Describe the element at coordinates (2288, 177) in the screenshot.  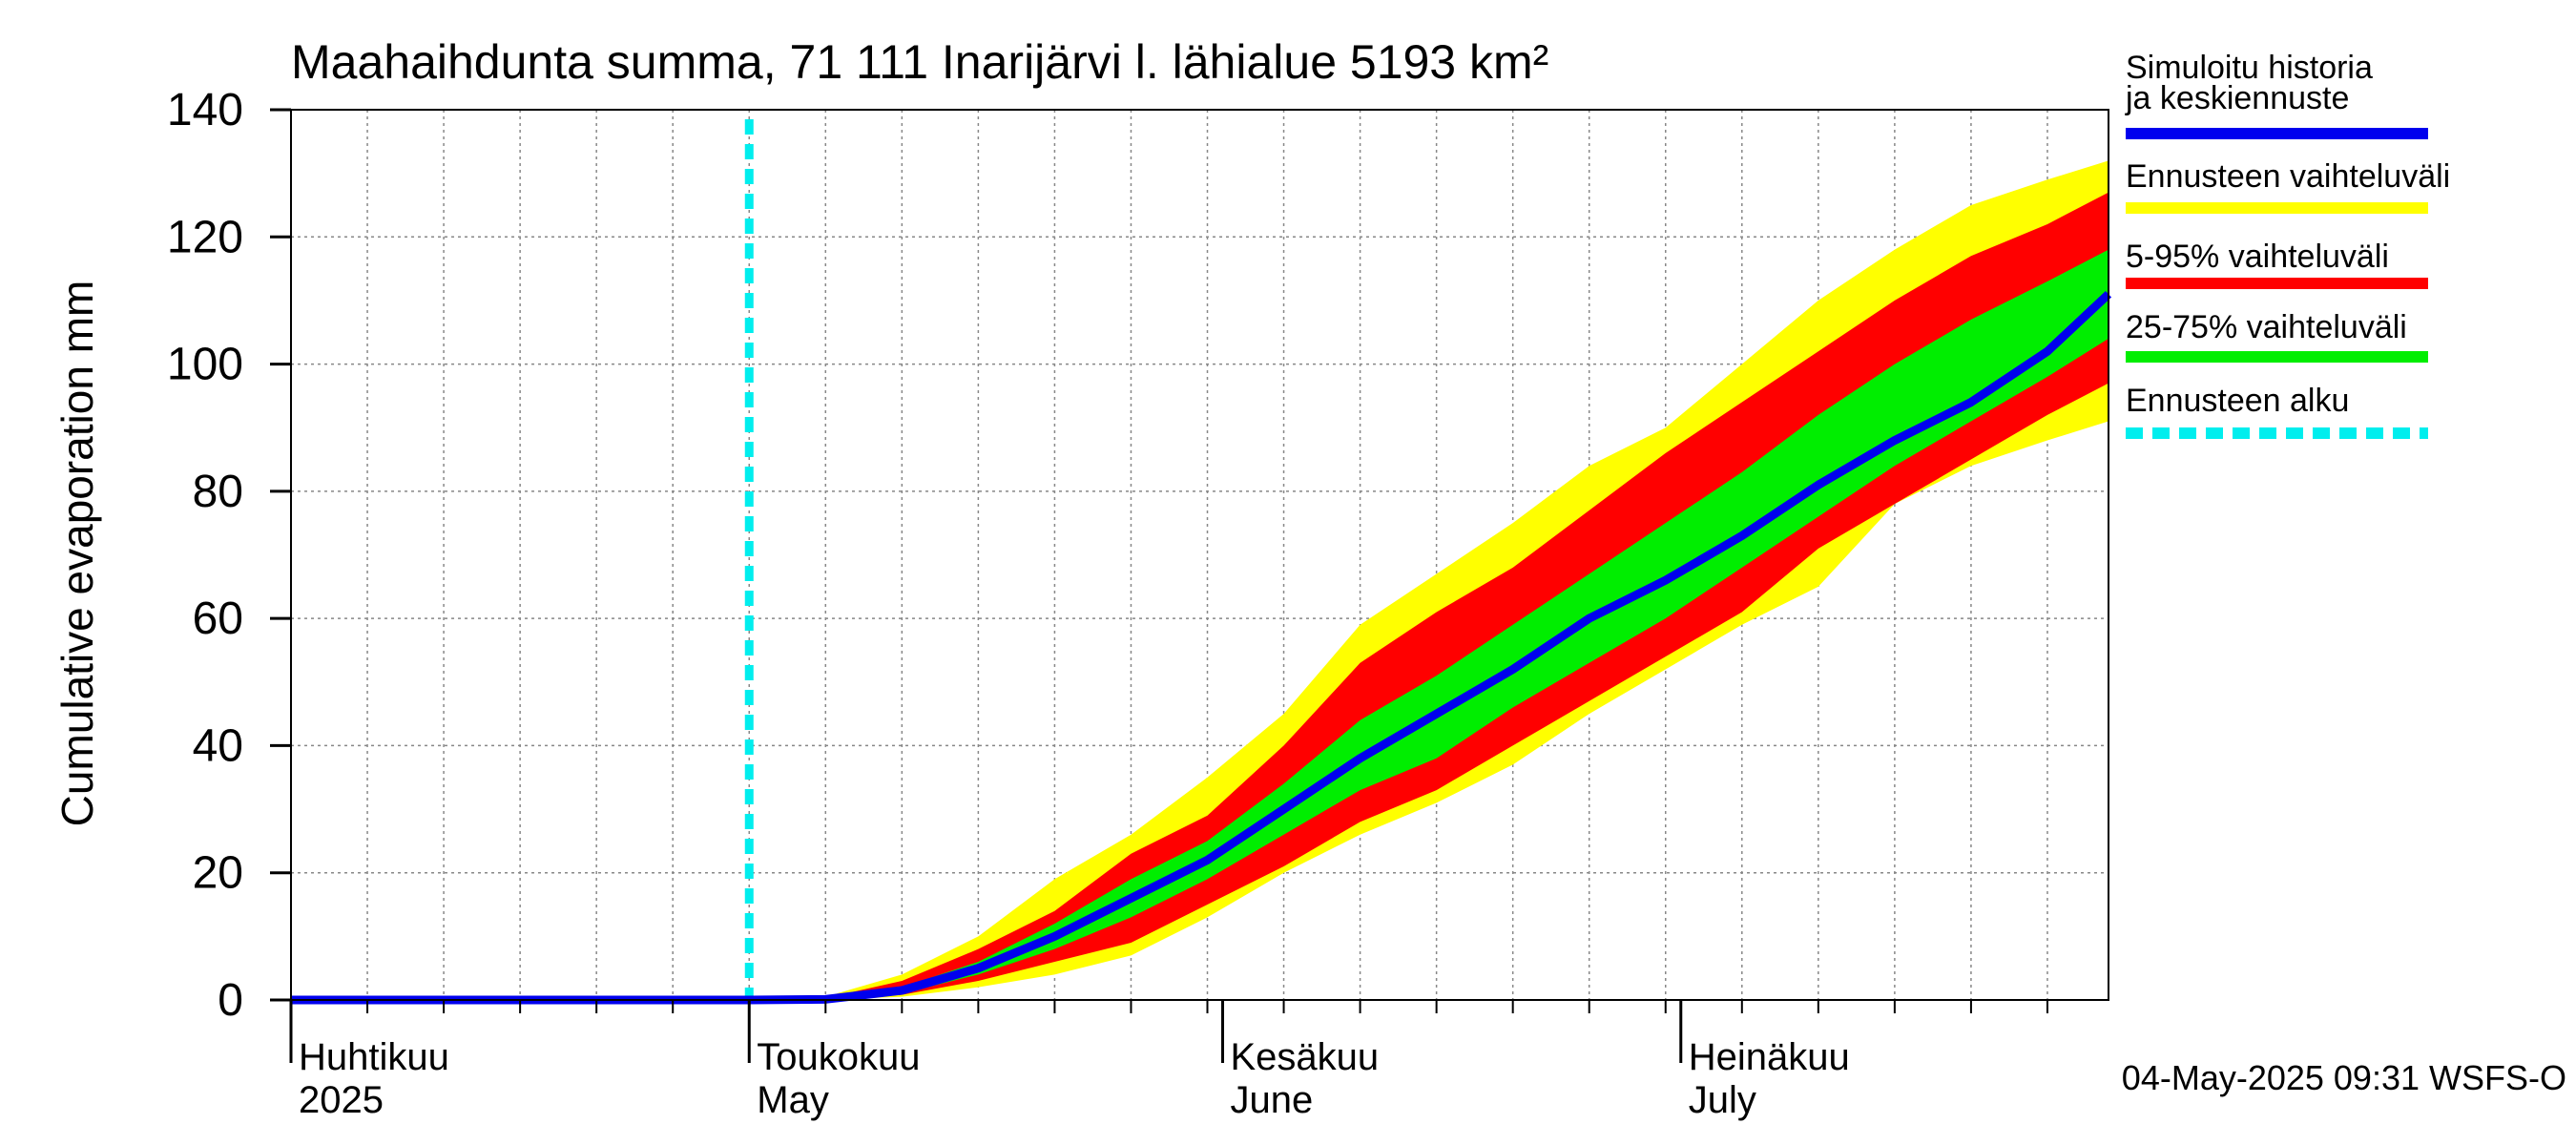
I see `legend-label: Ennusteen vaihteluväli` at that location.